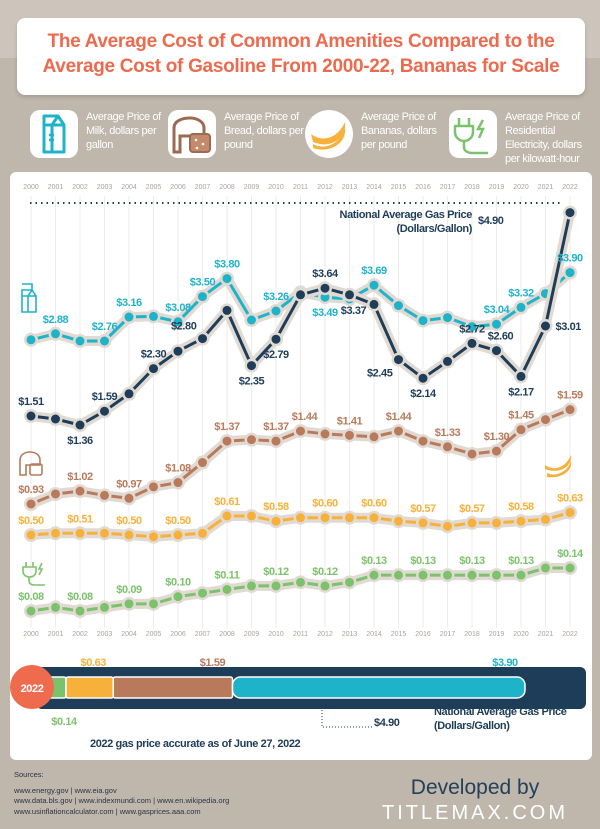  I want to click on x-tick-label-bottom: 2015, so click(399, 634).